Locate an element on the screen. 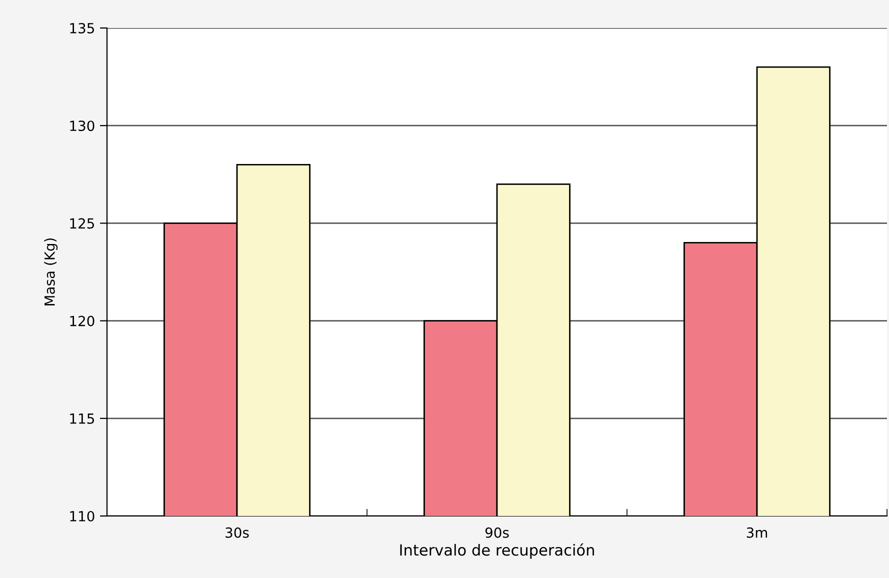  y-axis-title: Masa (Kg) is located at coordinates (51, 272).